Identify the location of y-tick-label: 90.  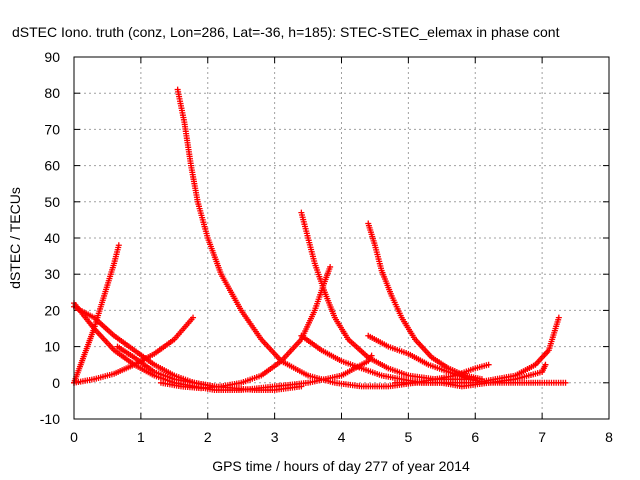
(52, 57).